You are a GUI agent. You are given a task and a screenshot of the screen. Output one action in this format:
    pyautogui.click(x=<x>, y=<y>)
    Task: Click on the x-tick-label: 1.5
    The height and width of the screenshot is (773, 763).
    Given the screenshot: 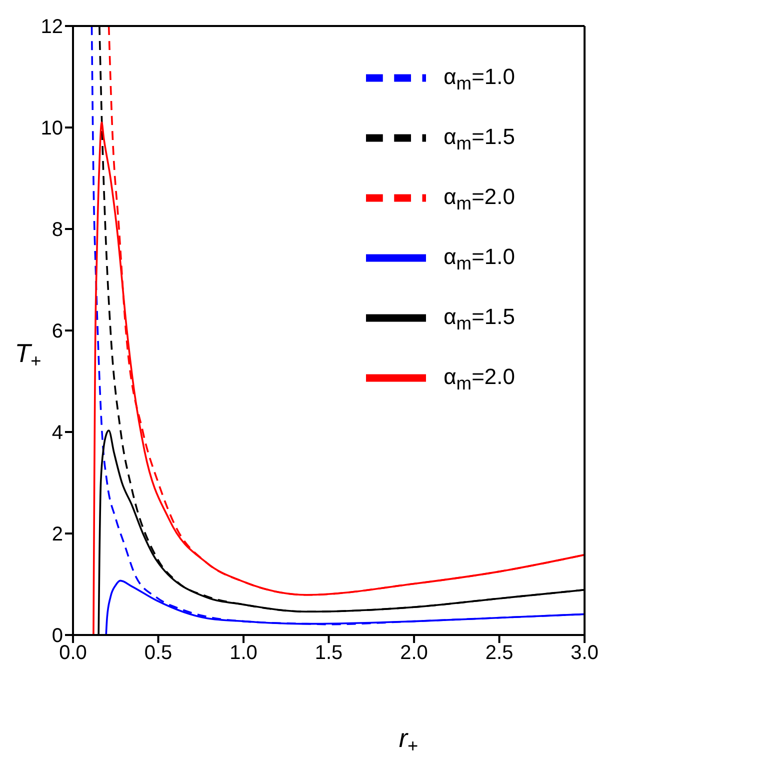 What is the action you would take?
    pyautogui.click(x=328, y=653)
    